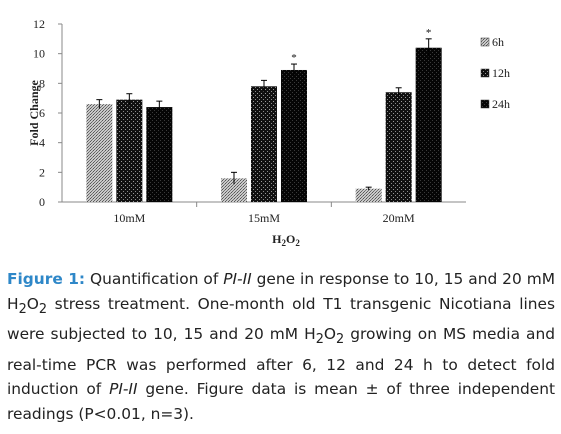  Describe the element at coordinates (485, 104) in the screenshot. I see `legend-swatch-24h` at that location.